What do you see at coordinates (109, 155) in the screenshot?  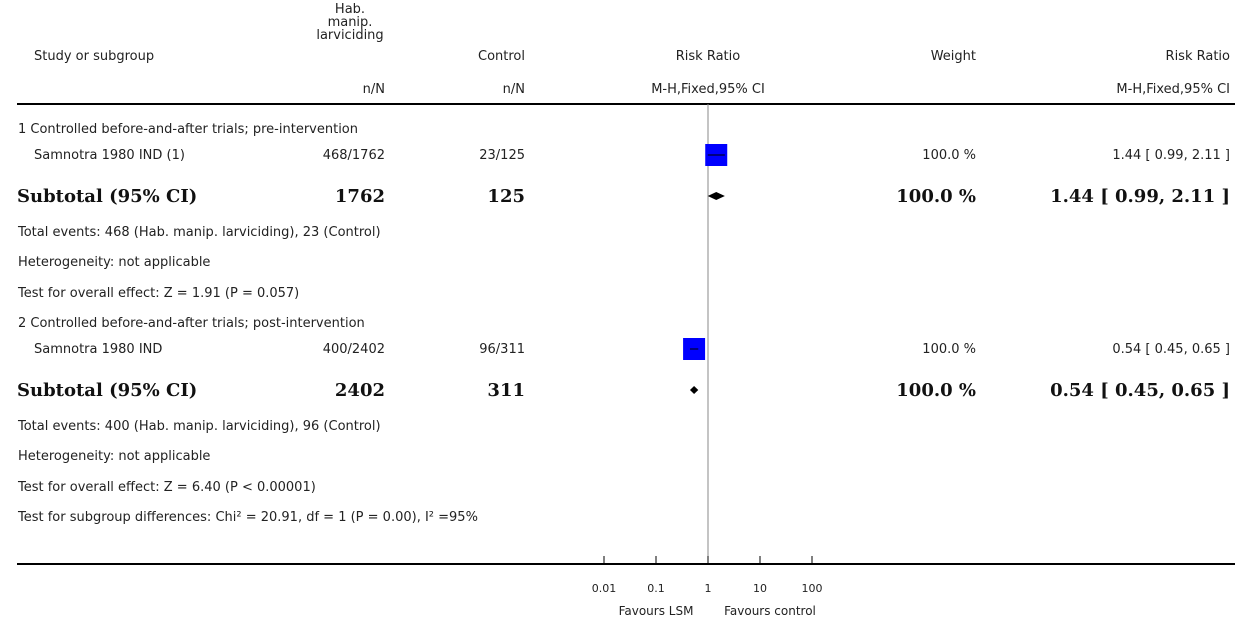 I see `study-1-name: Samnotra 1980 IND (1)` at bounding box center [109, 155].